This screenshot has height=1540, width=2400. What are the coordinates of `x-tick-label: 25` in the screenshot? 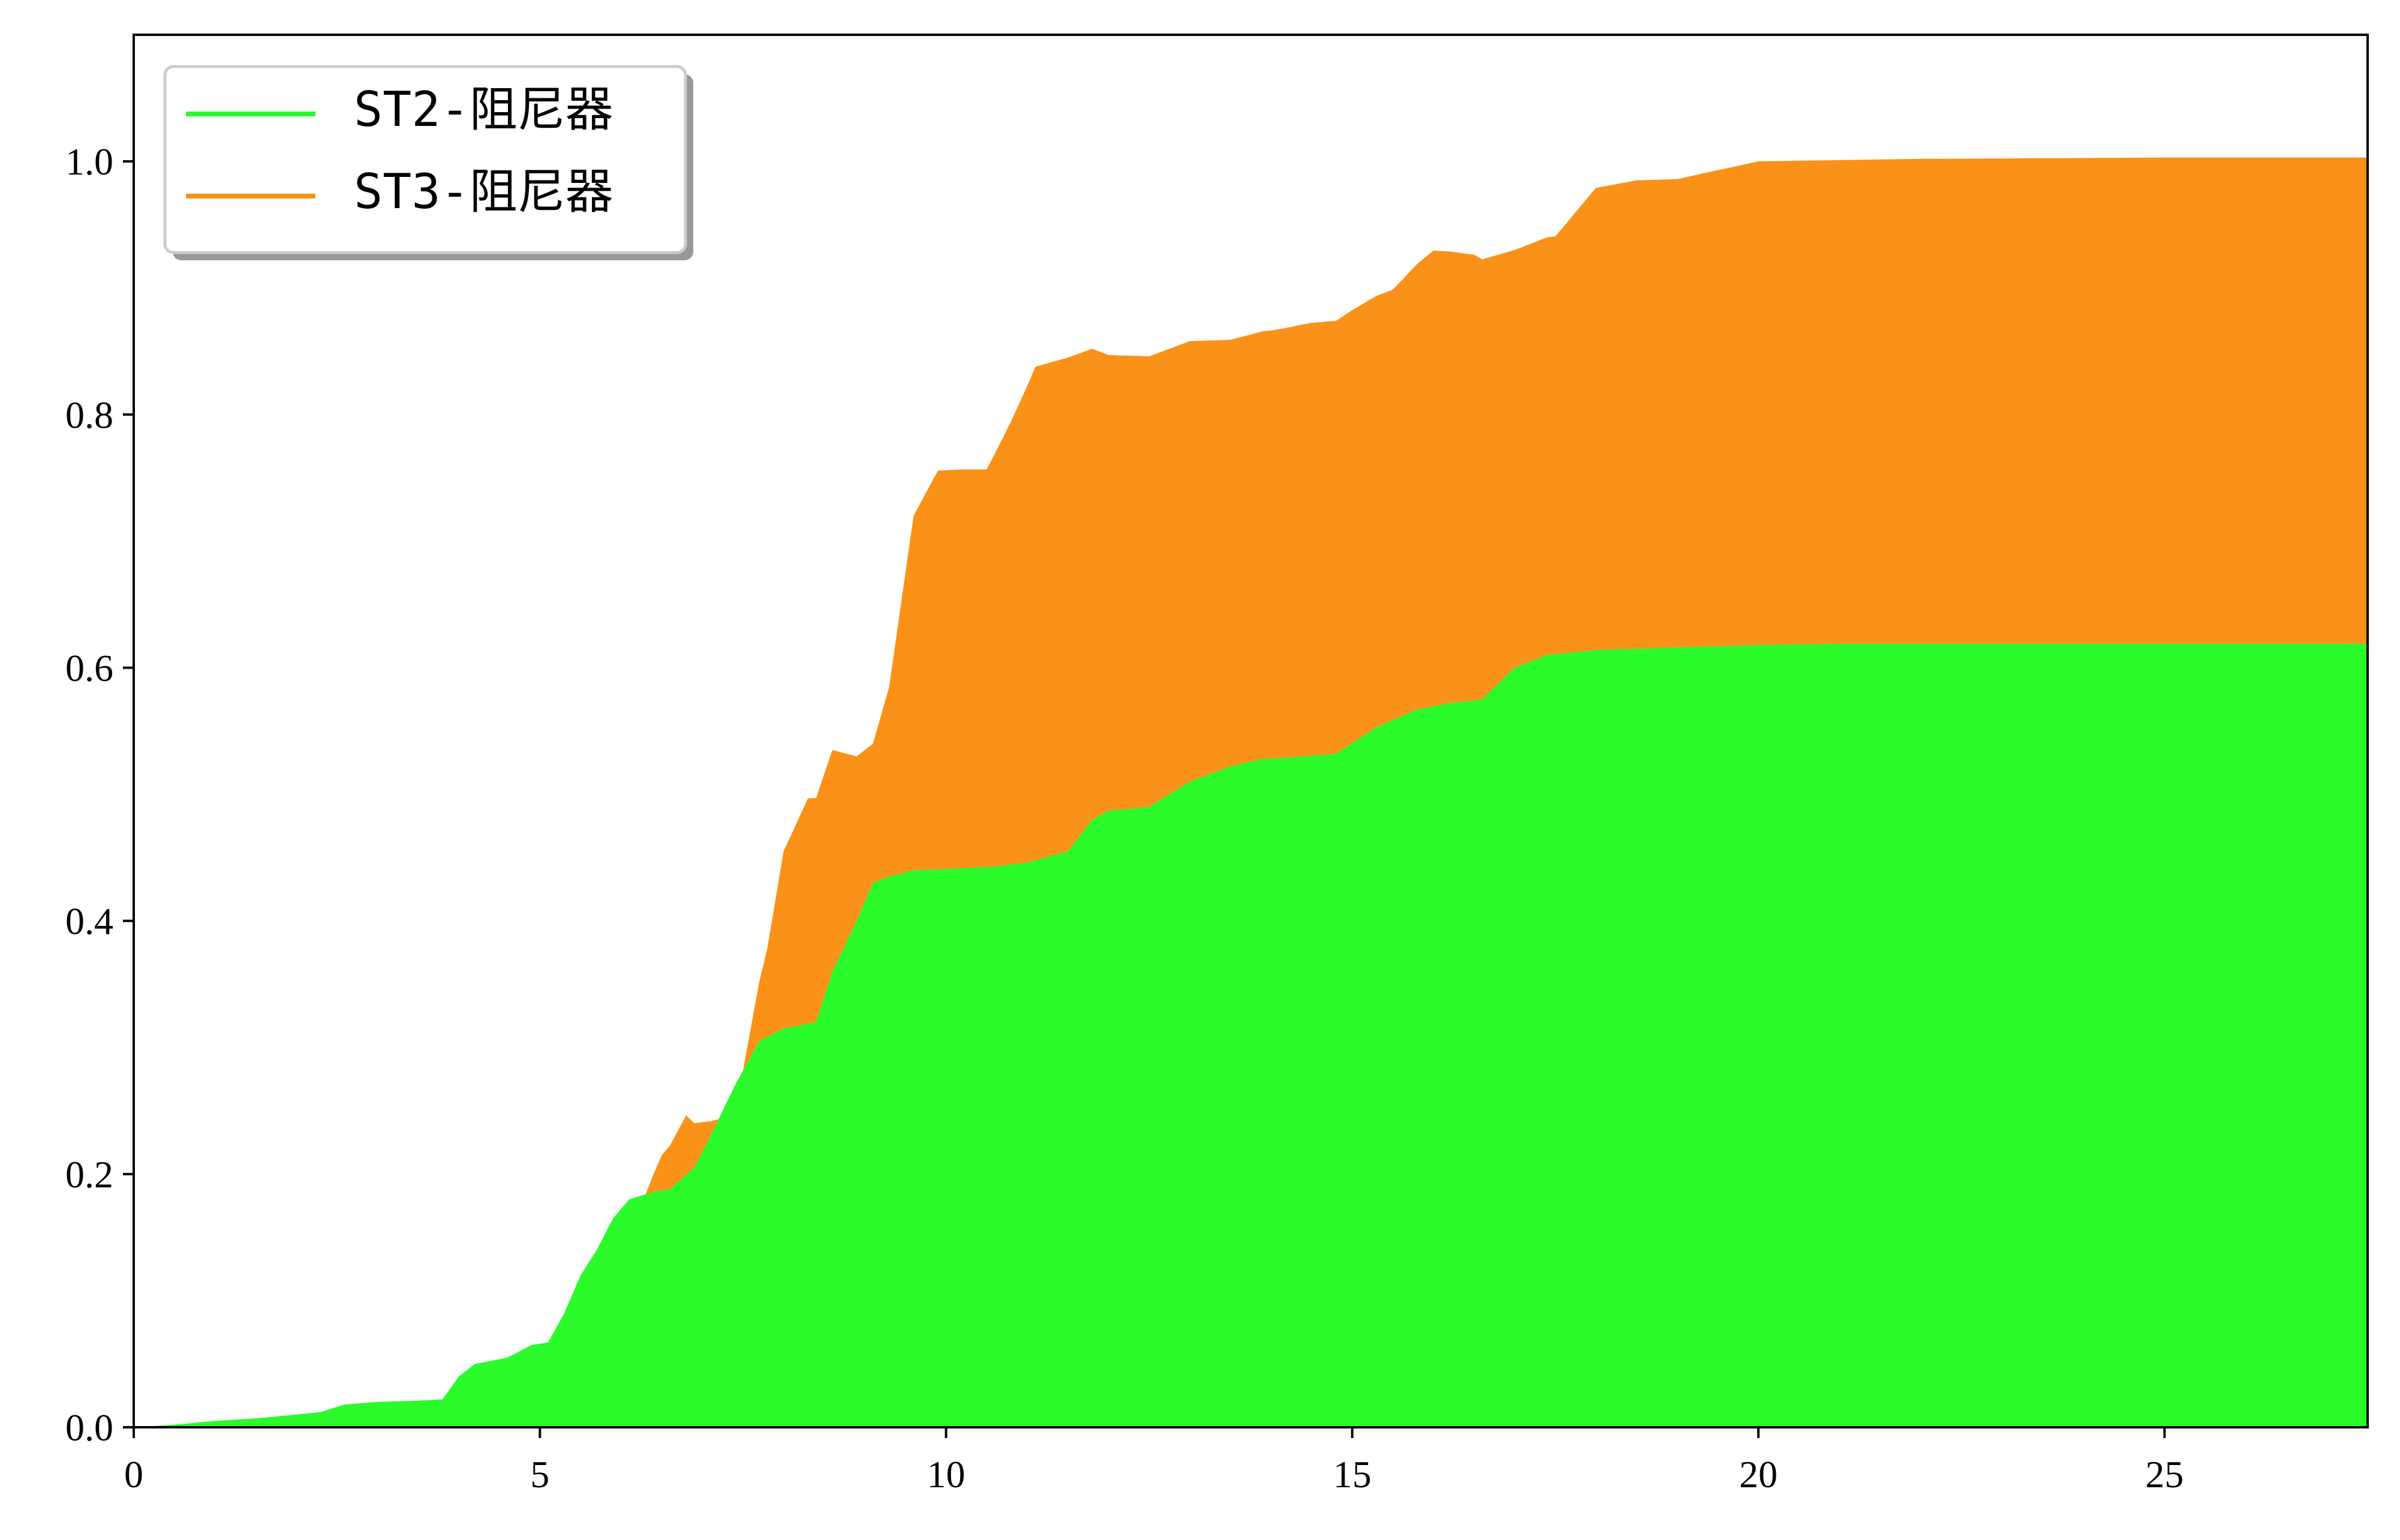 It's located at (2164, 1474).